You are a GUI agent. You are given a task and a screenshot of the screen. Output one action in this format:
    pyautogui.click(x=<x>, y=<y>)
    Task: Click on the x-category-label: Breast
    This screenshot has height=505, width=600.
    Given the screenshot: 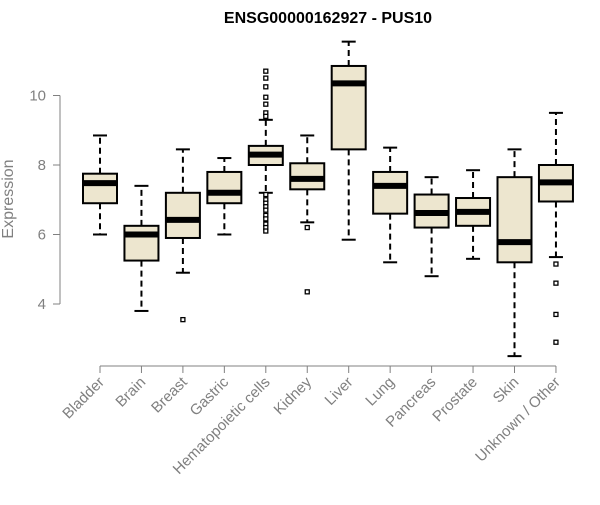 What is the action you would take?
    pyautogui.click(x=169, y=394)
    